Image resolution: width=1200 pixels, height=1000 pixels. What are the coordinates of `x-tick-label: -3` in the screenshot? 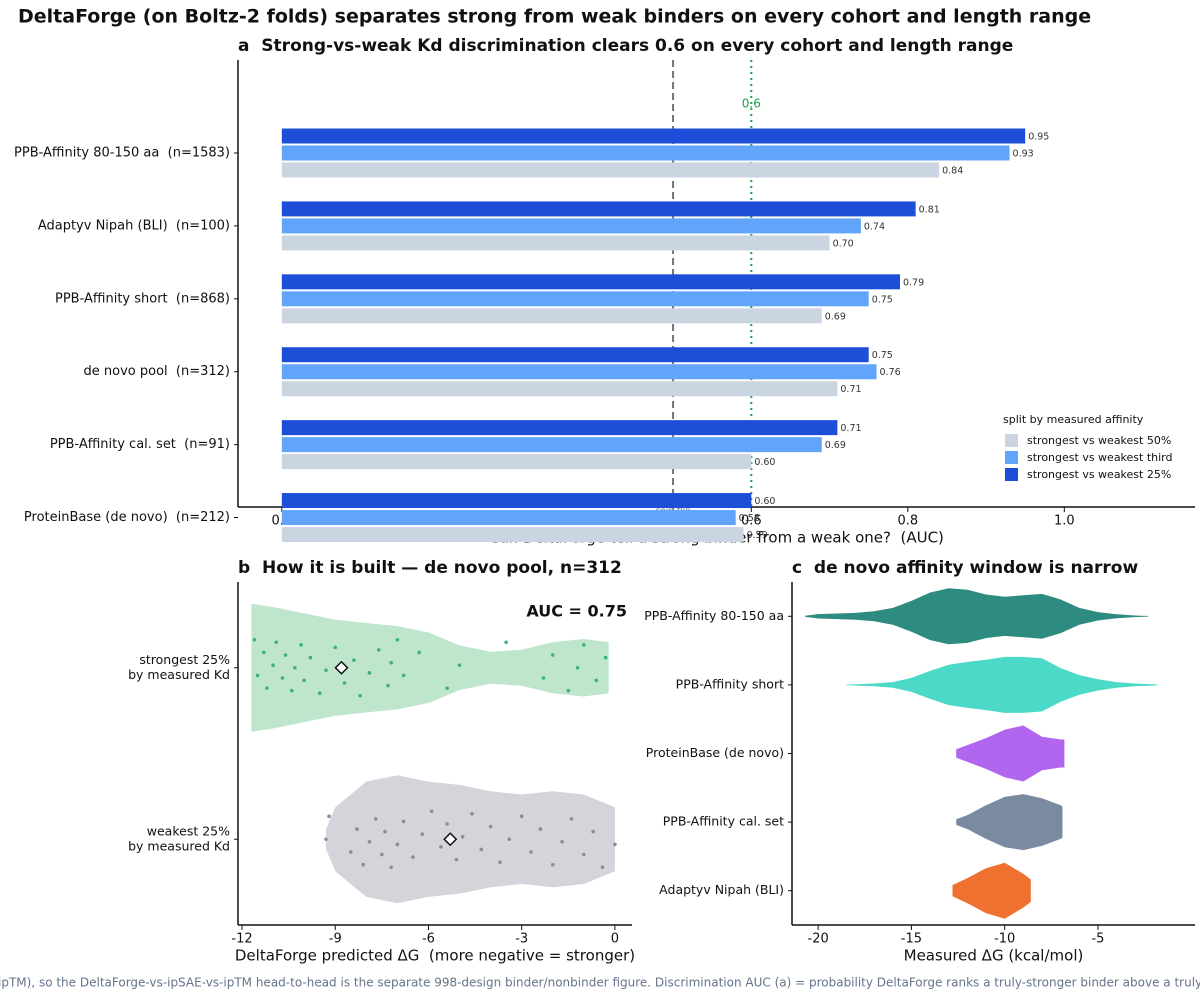 It's located at (521, 939).